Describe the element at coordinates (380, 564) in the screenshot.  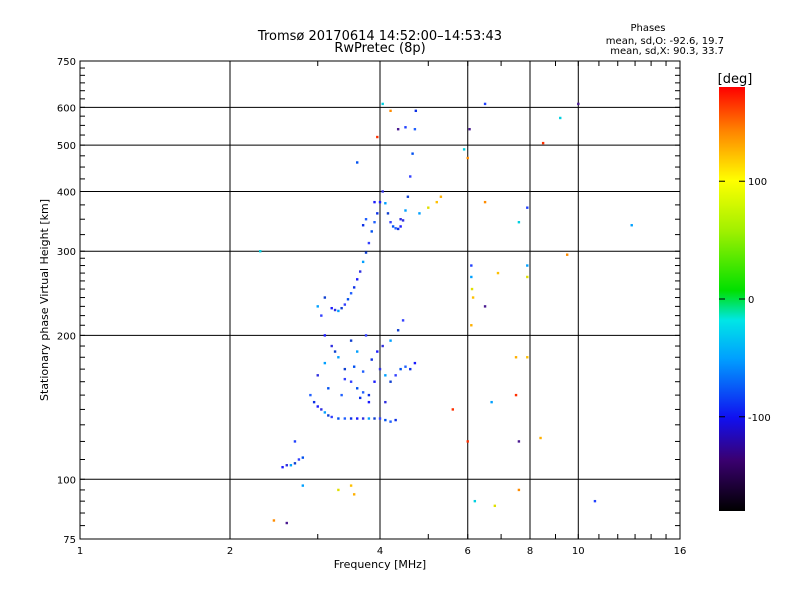
I see `x-axis-label: Frequency [MHz]` at that location.